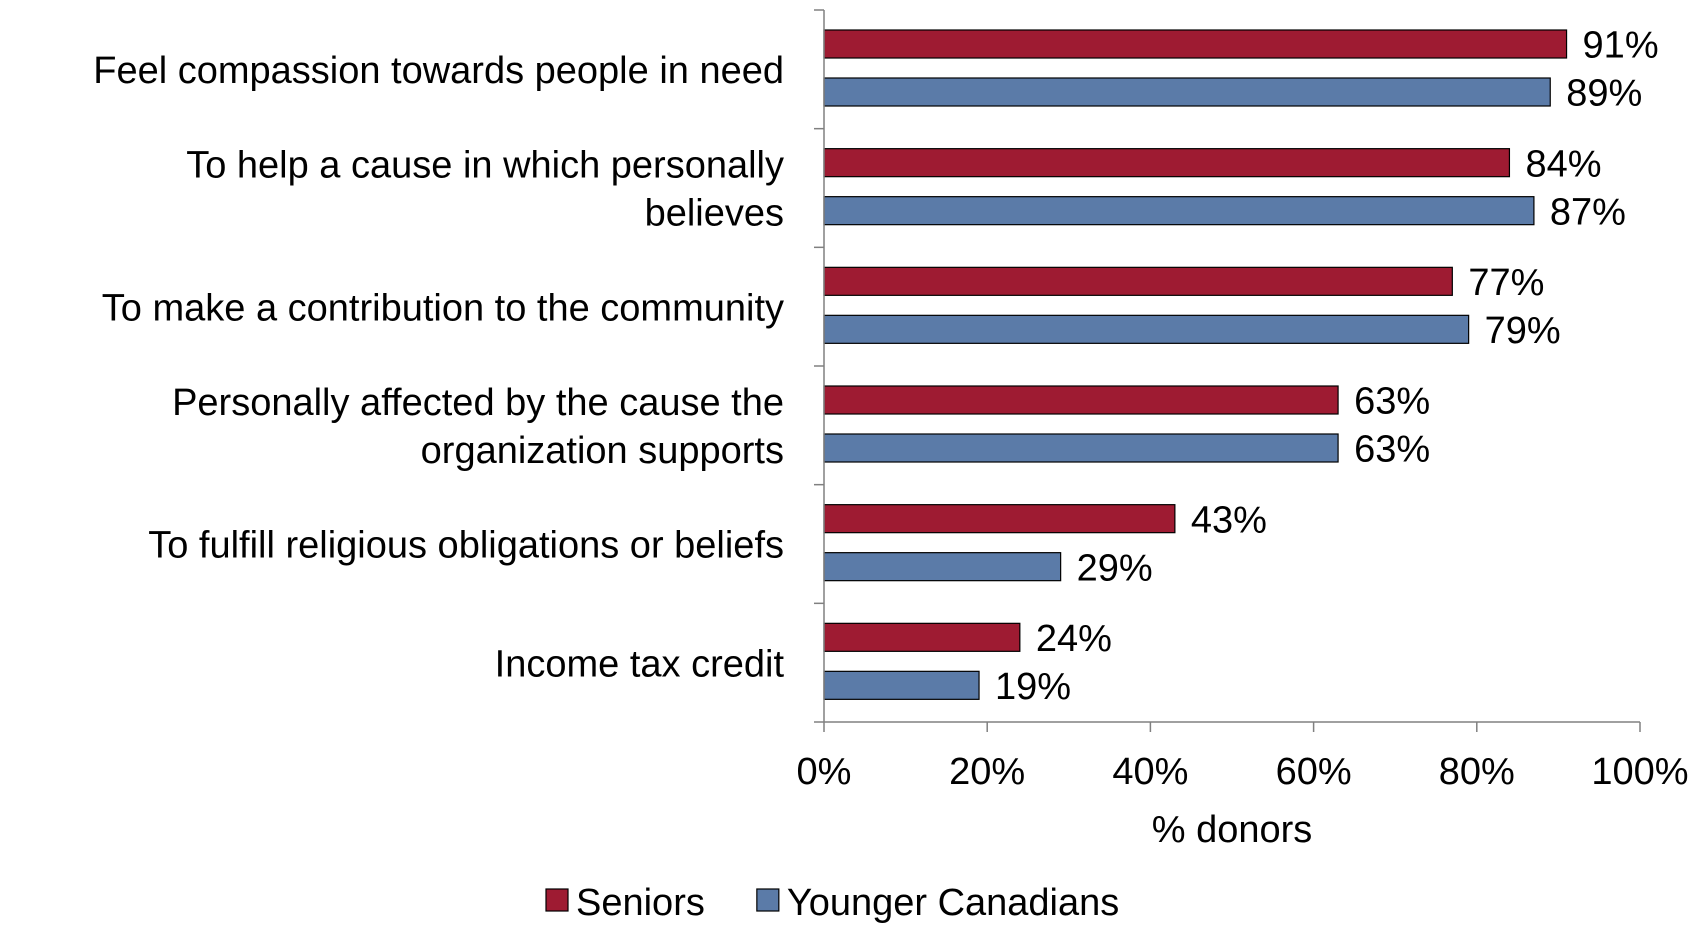 Image resolution: width=1706 pixels, height=938 pixels. I want to click on legend-label: Seniors, so click(640, 903).